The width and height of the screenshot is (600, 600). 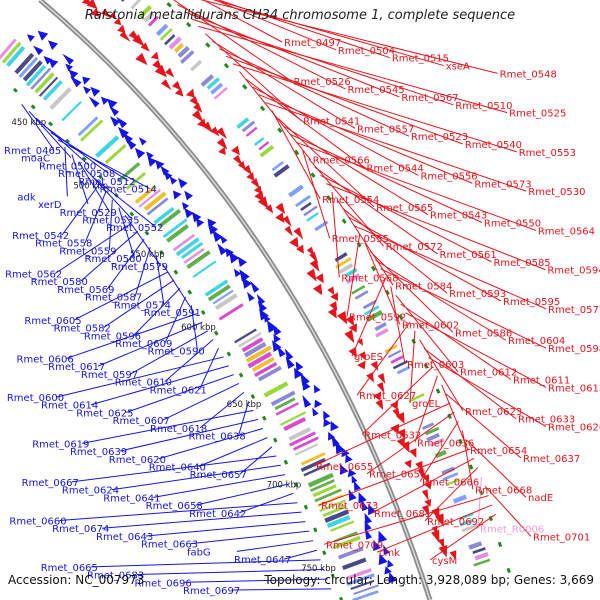 What do you see at coordinates (397, 475) in the screenshot?
I see `gene-label: Rmet_0656` at bounding box center [397, 475].